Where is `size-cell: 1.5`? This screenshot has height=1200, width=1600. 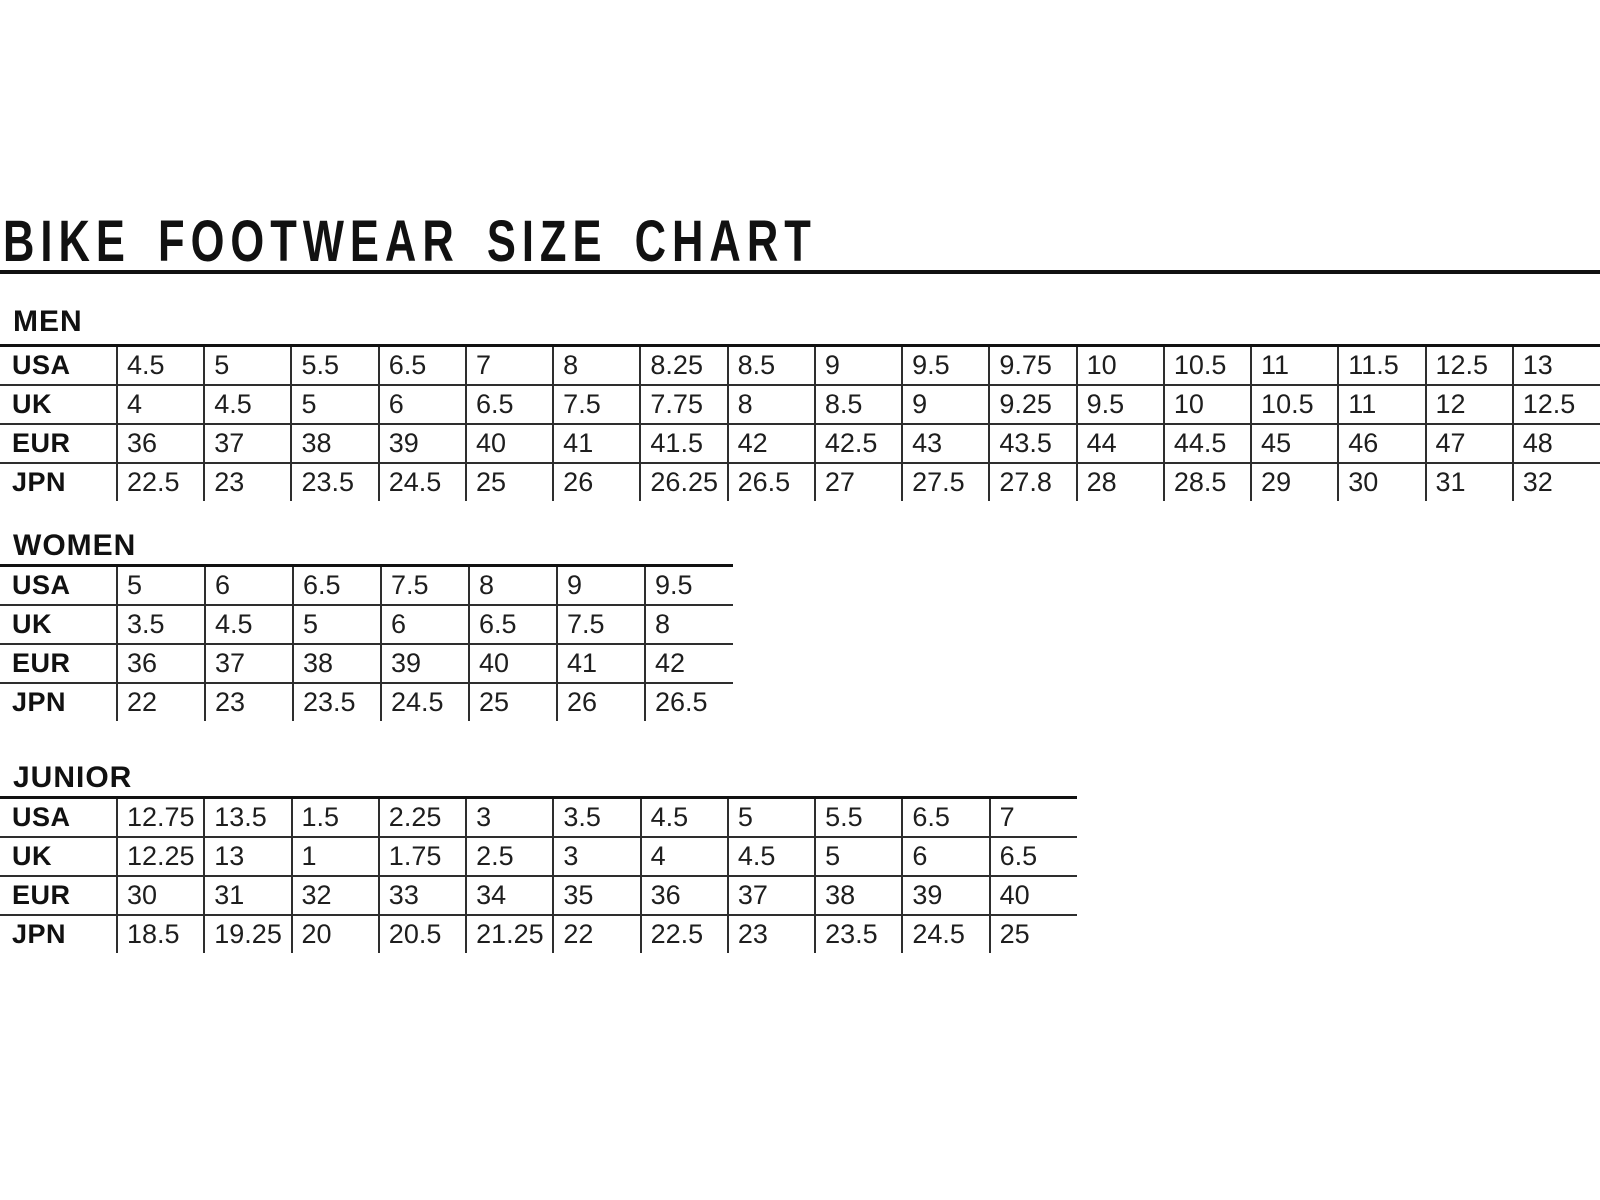
size-cell: 1.5 is located at coordinates (334, 817).